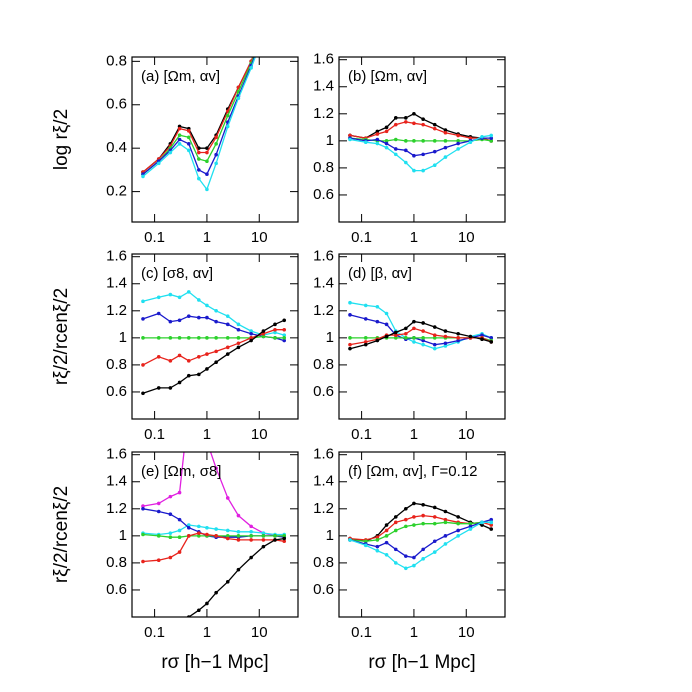 This screenshot has height=692, width=692. I want to click on panel-label: (f) [Ωm, αv], Γ=0.12, so click(412, 471).